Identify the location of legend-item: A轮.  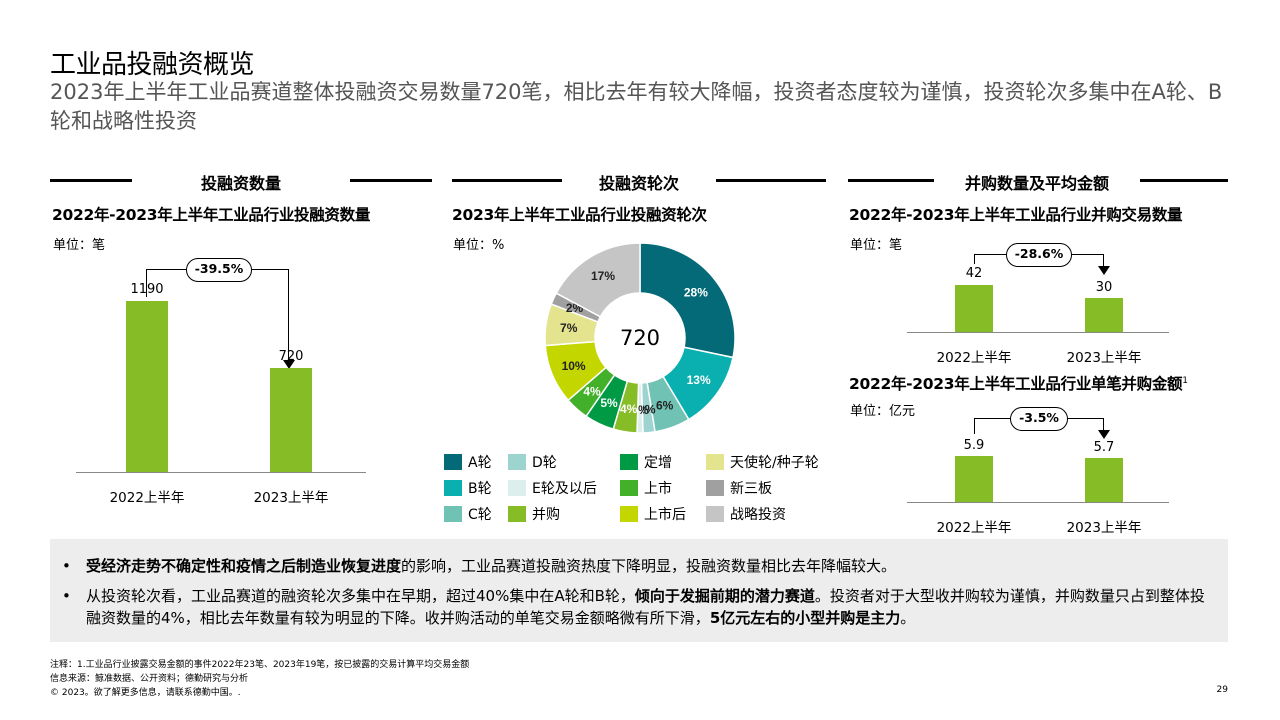
(468, 462).